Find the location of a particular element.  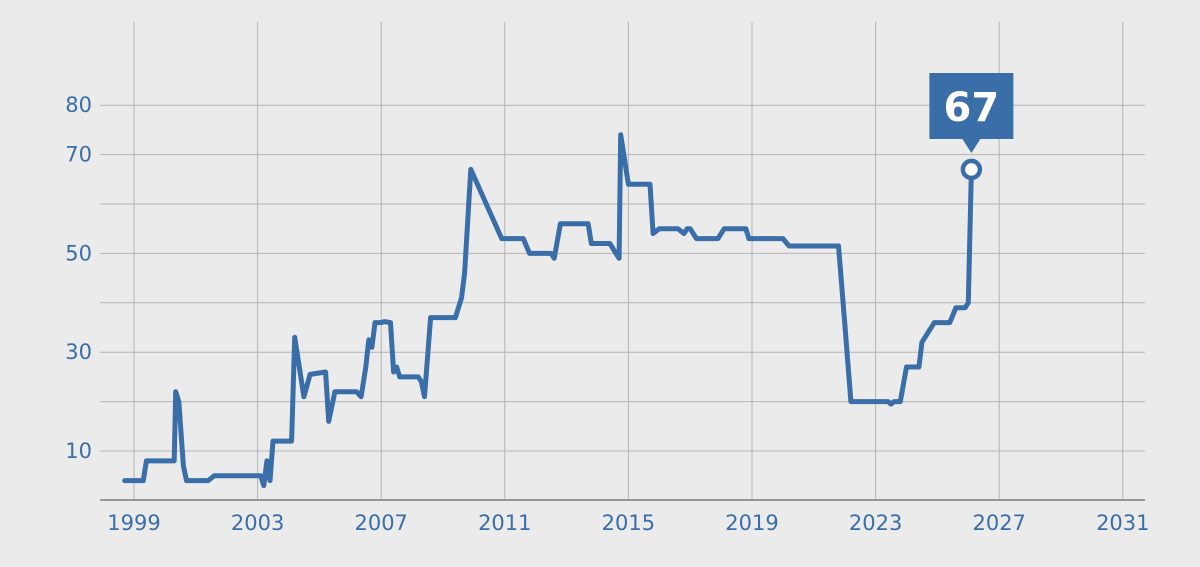

x-tick-label-1999: 1999 is located at coordinates (133, 523).